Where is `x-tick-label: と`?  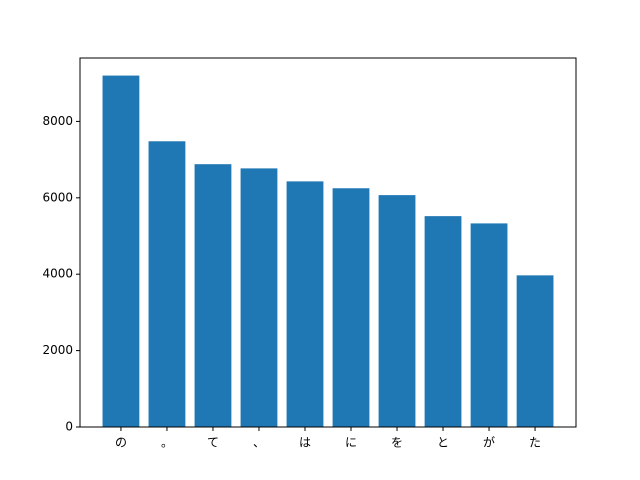 x-tick-label: と is located at coordinates (443, 443).